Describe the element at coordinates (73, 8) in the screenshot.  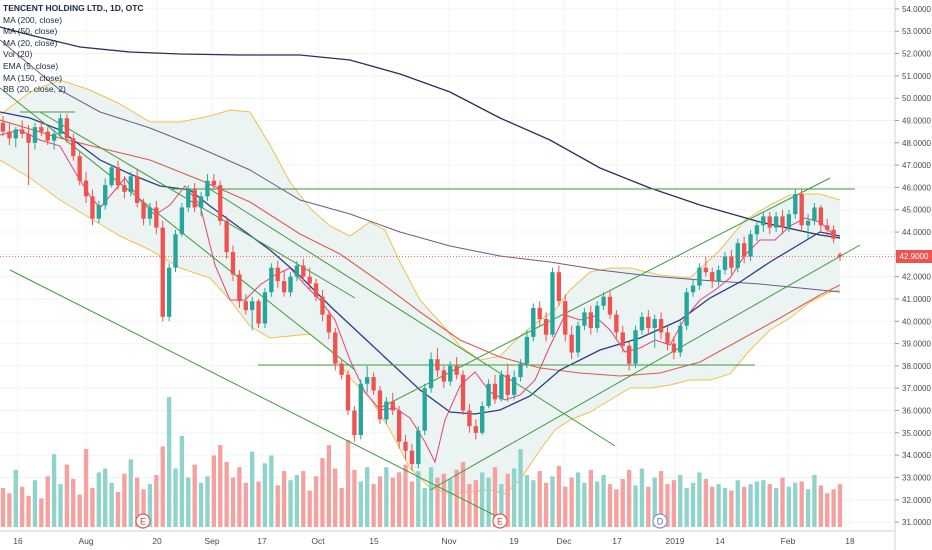
I see `symbol-title: TENCENT HOLDING LTD., 1D, OTC` at that location.